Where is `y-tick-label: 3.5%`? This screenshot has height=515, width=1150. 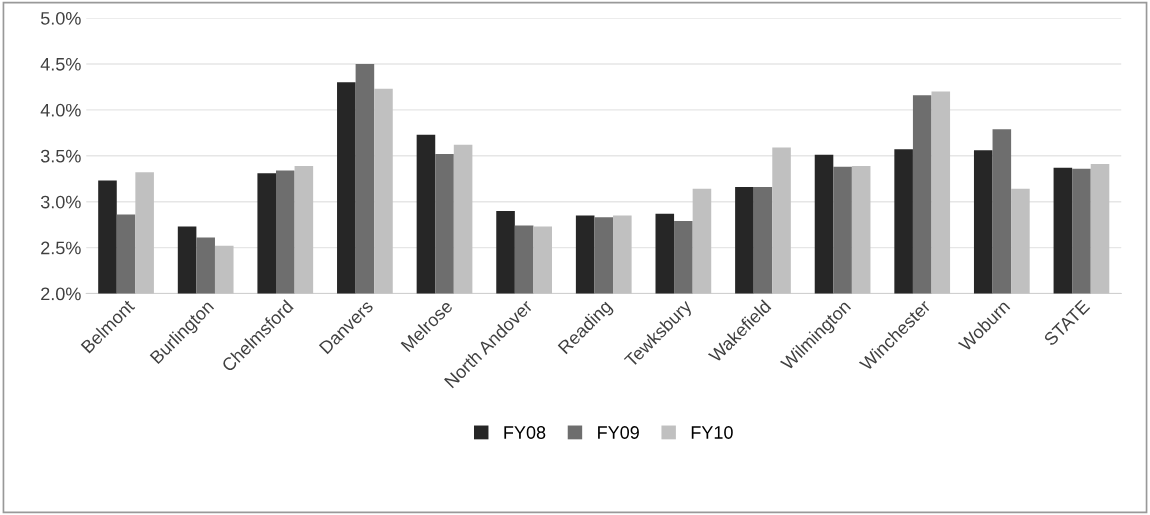
y-tick-label: 3.5% is located at coordinates (60, 156).